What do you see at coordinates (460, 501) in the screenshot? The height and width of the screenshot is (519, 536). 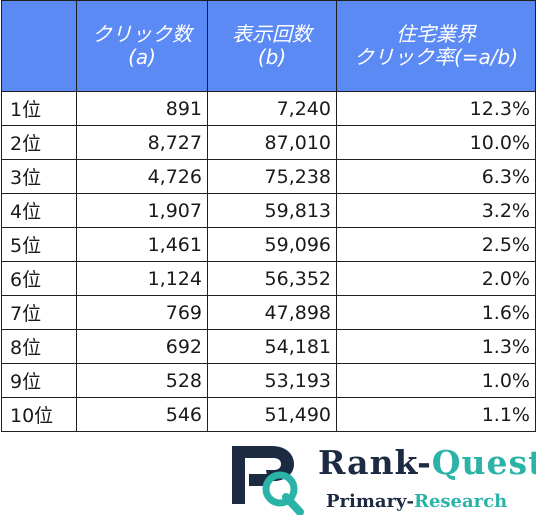 I see `brand-tagline-research: Research` at bounding box center [460, 501].